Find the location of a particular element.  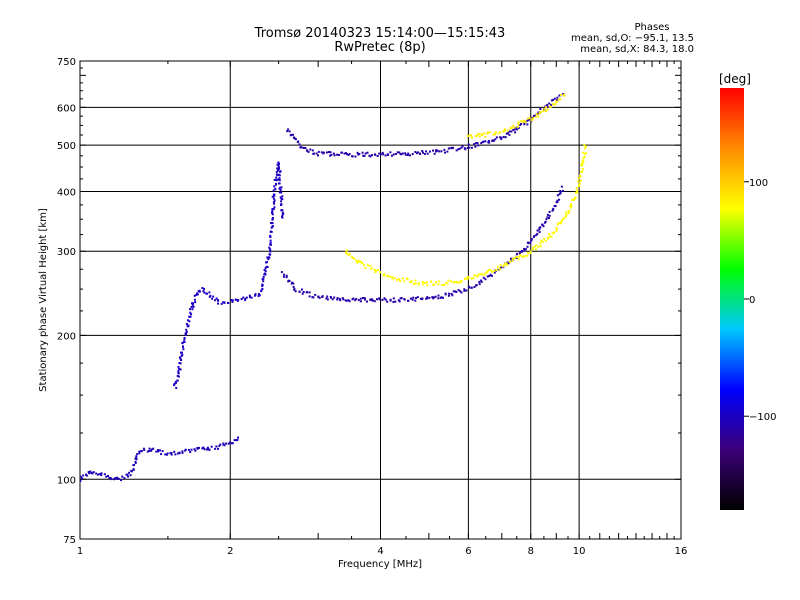

chart-title: Tromsø 20140323 15:14:00—15:15:43 is located at coordinates (380, 33).